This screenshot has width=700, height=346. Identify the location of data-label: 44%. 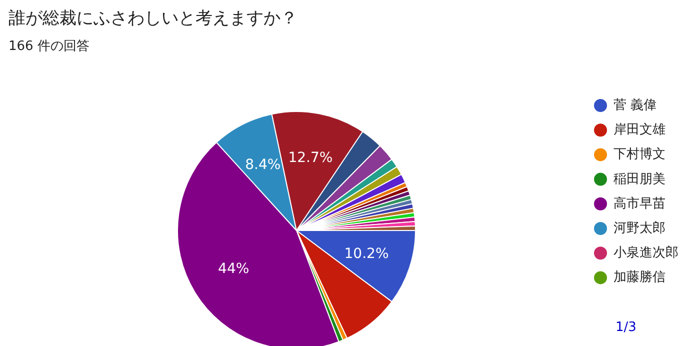
(234, 269).